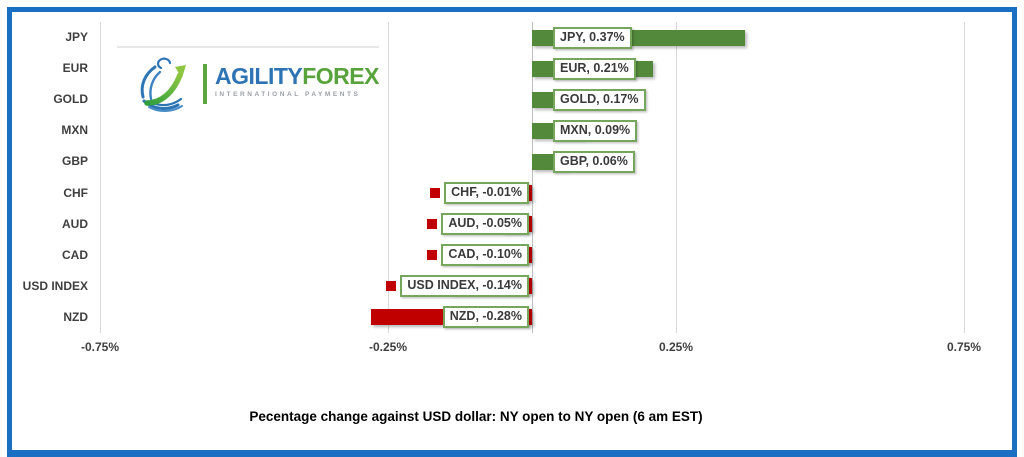  Describe the element at coordinates (76, 37) in the screenshot. I see `category-label-jpy: JPY` at that location.